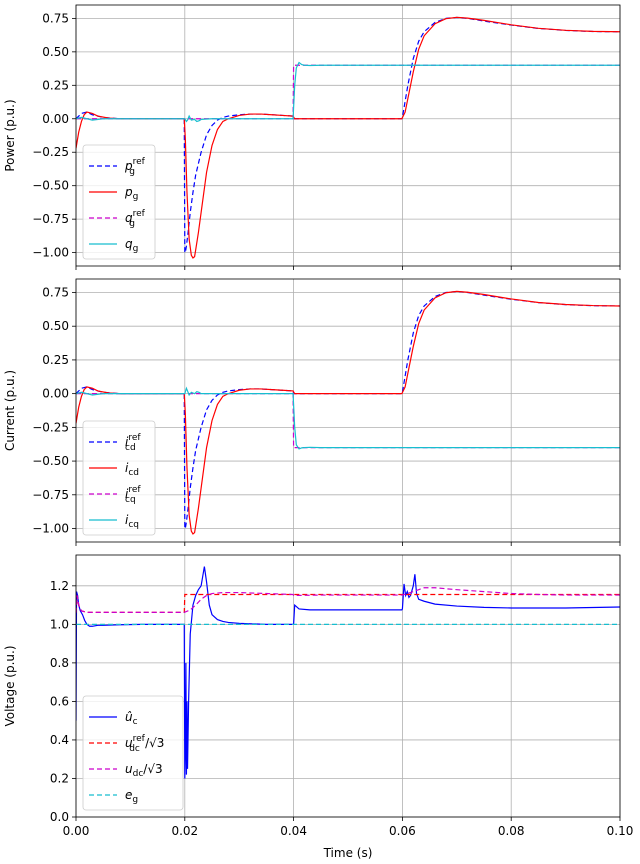  What do you see at coordinates (59, 817) in the screenshot?
I see `y-tick-label: 0.0` at bounding box center [59, 817].